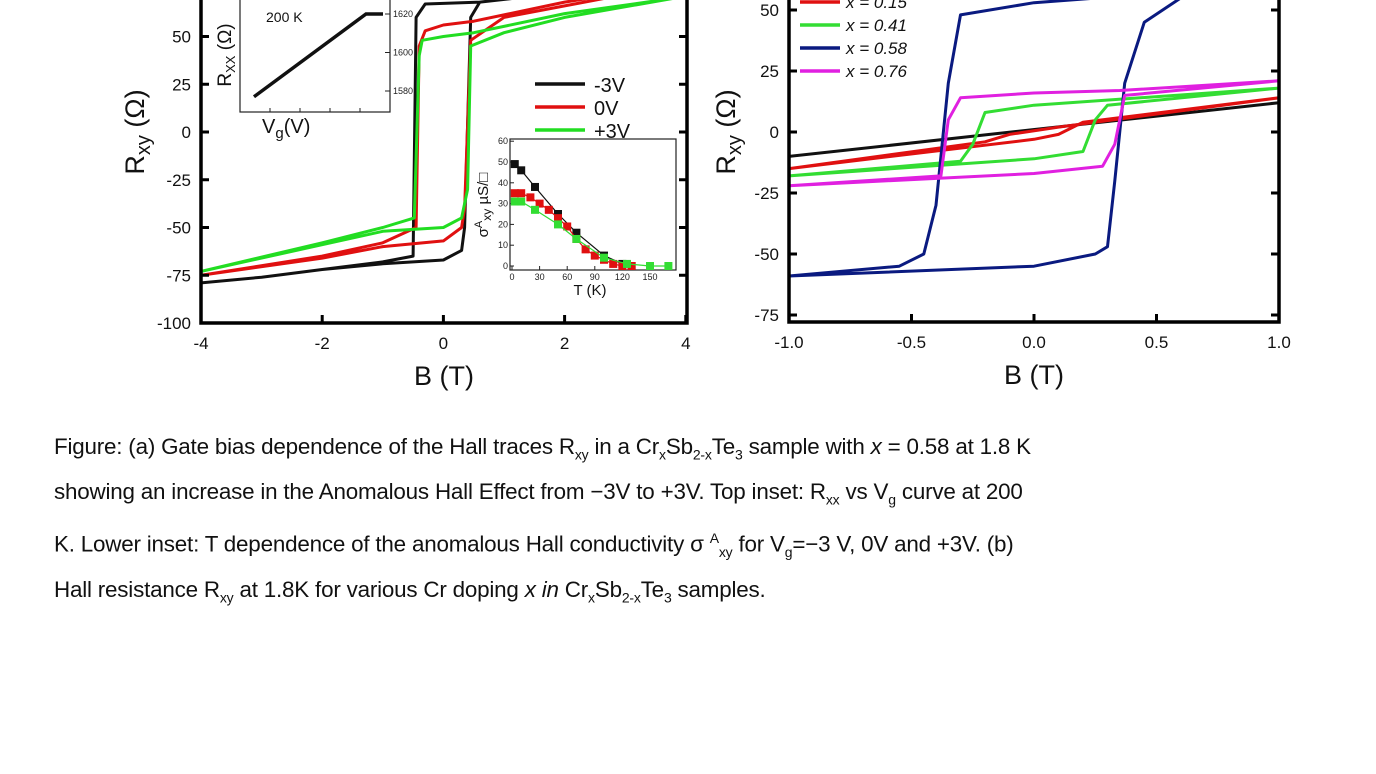  I want to click on inset-tick-label: 1620, so click(403, 14).